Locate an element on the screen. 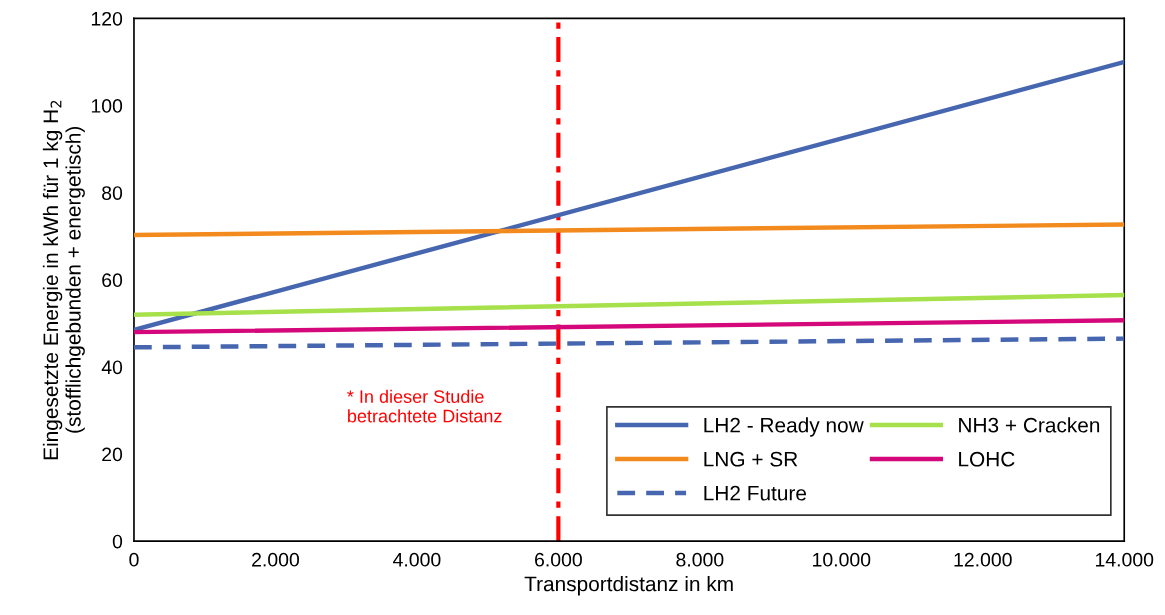 The image size is (1165, 615). x-tick-label: 2.000 is located at coordinates (276, 559).